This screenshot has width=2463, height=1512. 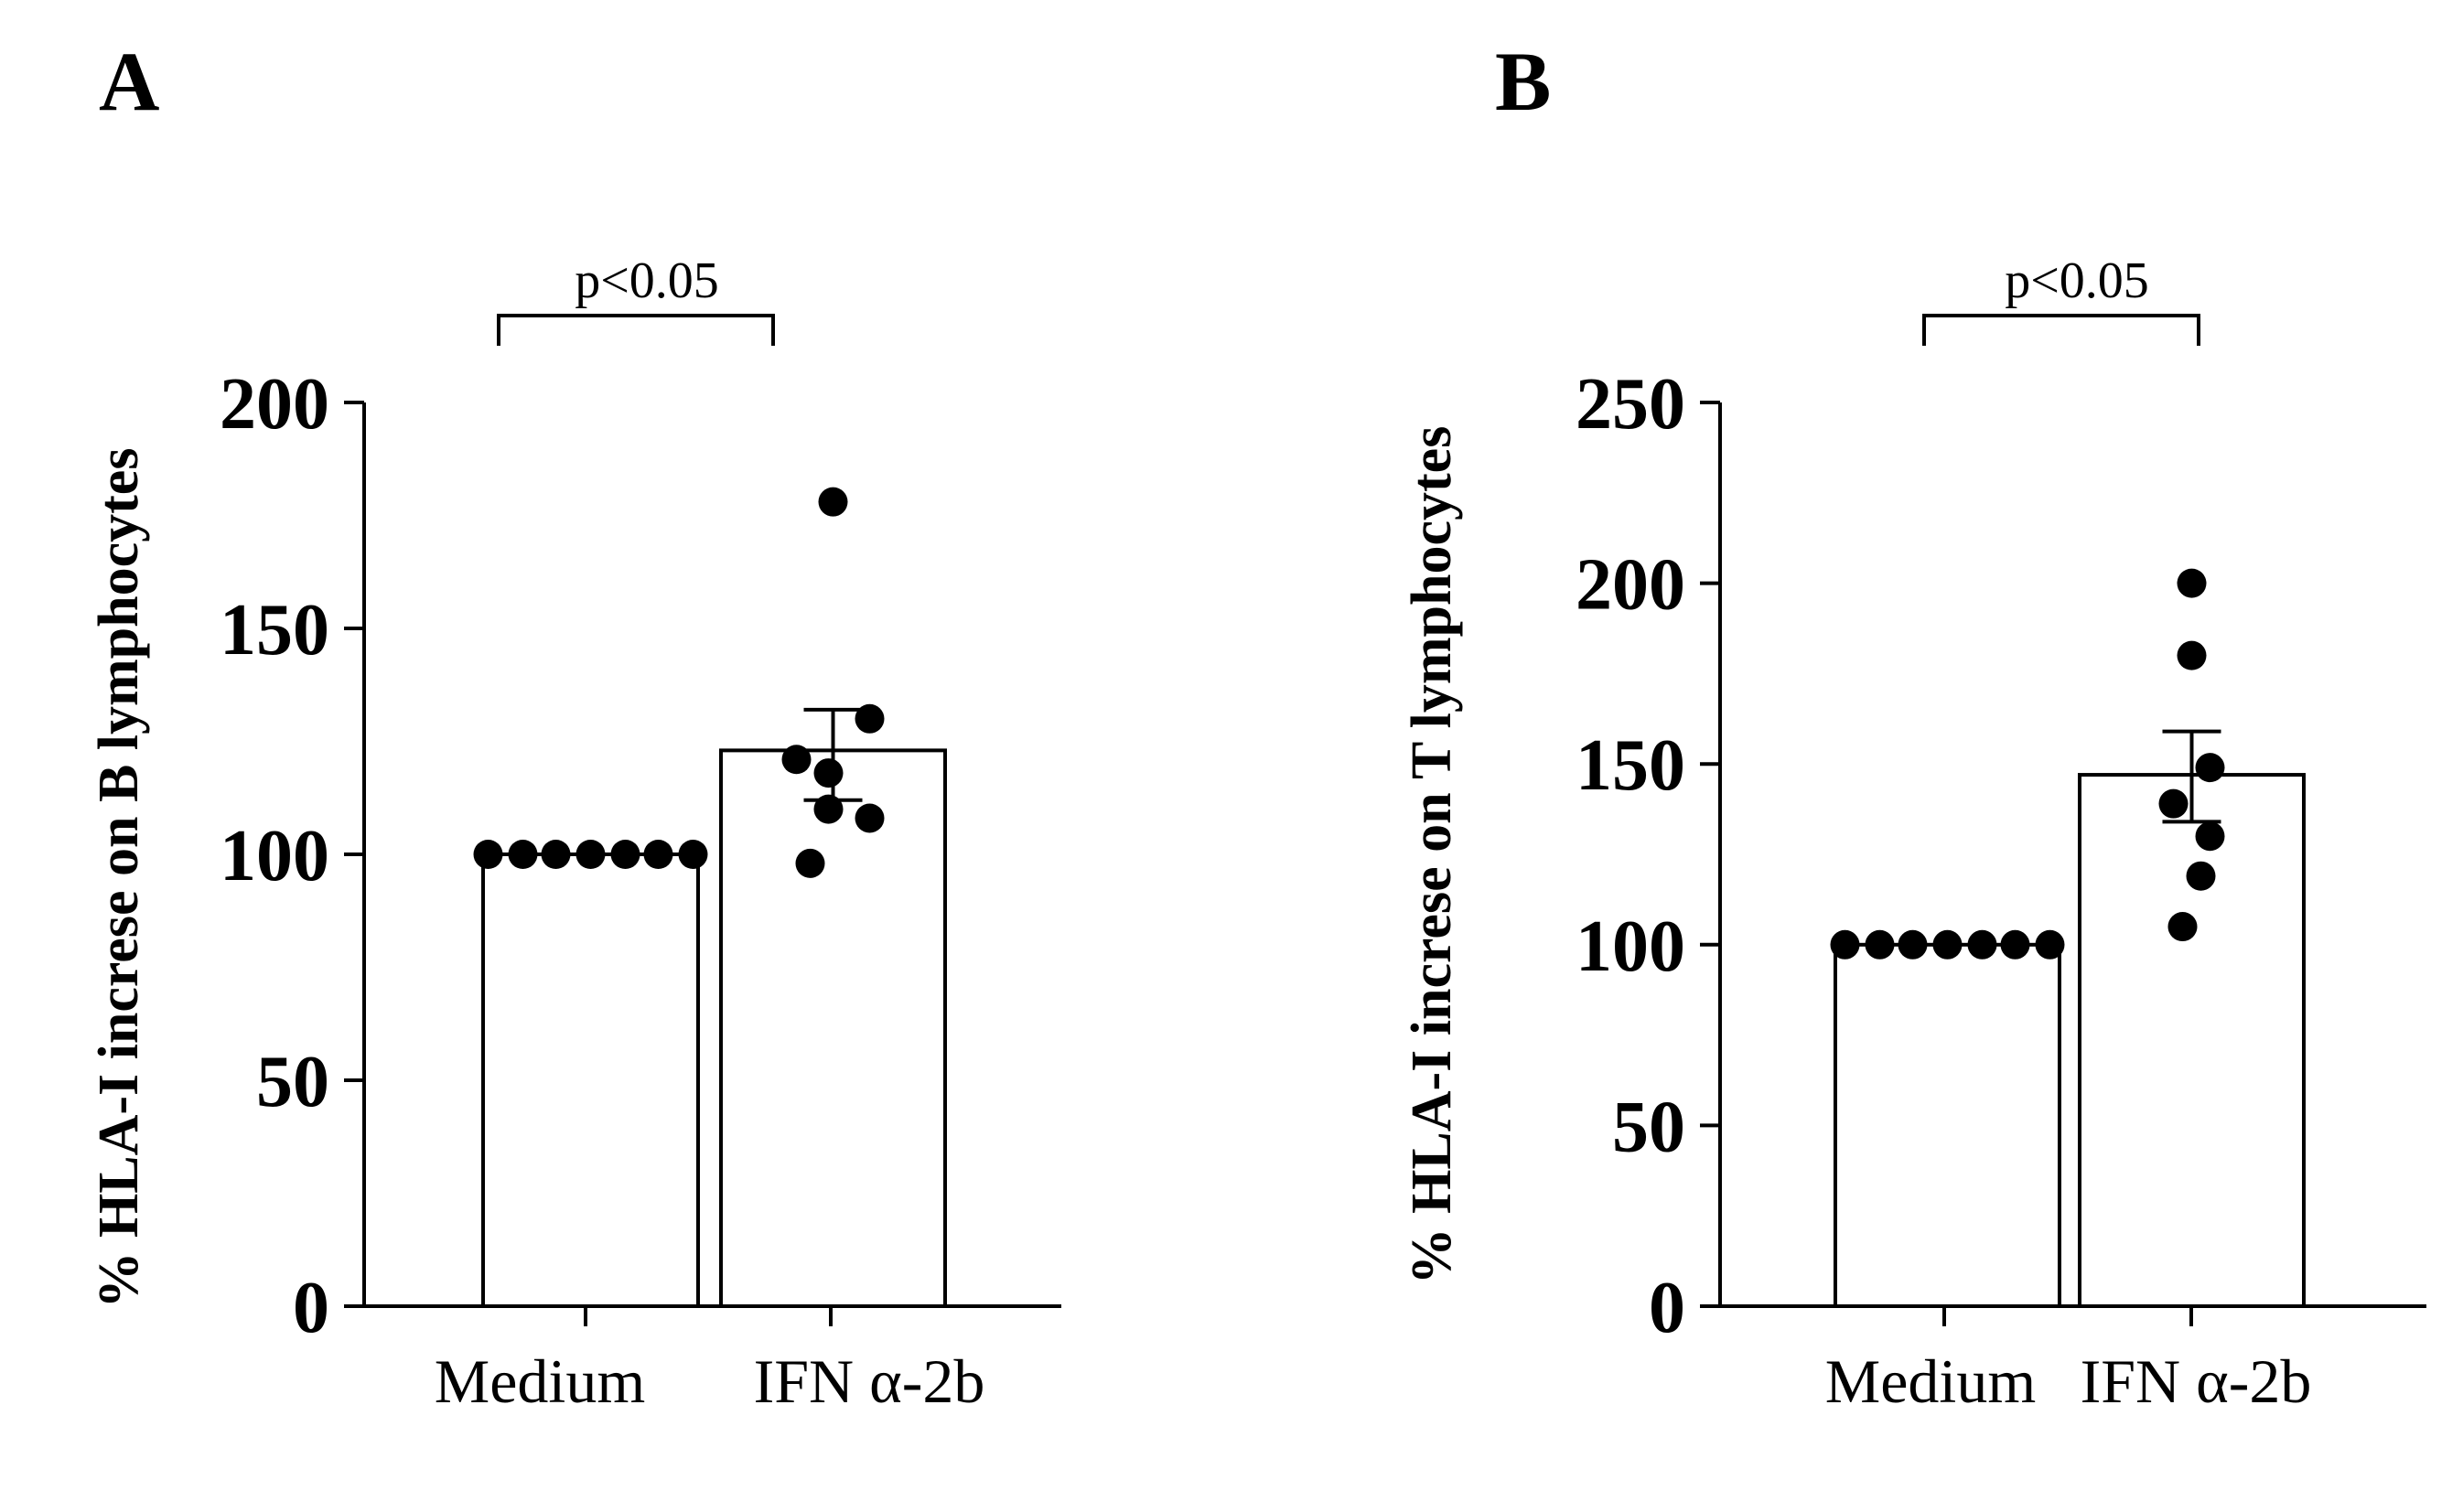 What do you see at coordinates (2027, 764) in the screenshot?
I see `points-b` at bounding box center [2027, 764].